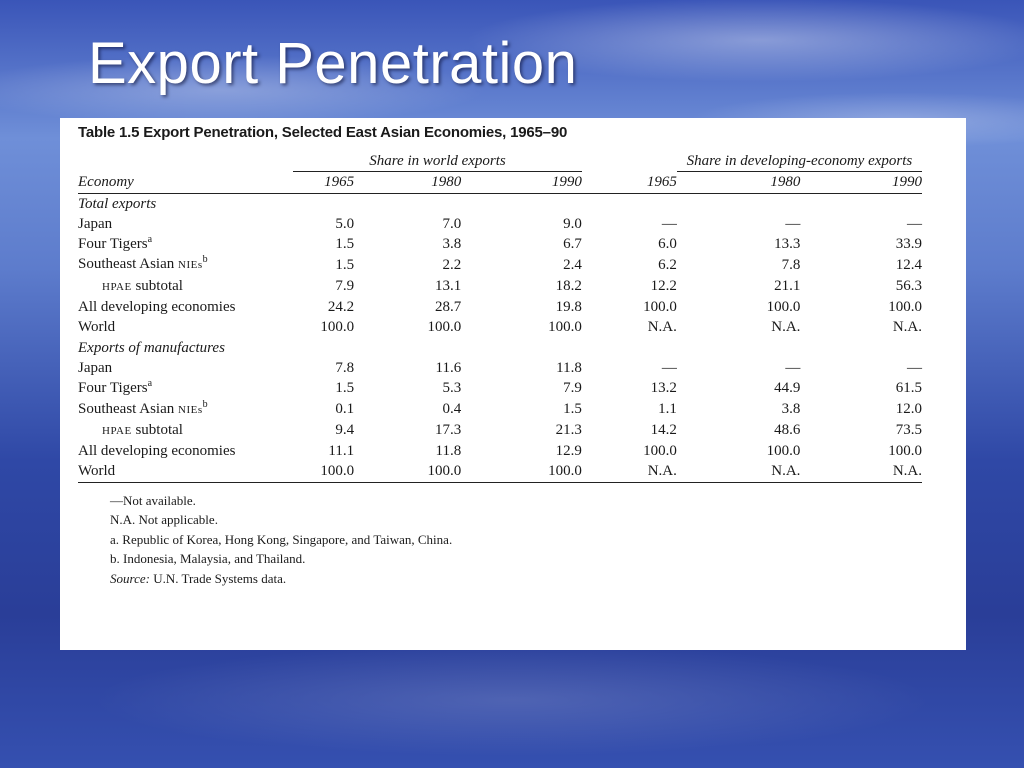 The image size is (1024, 768). Describe the element at coordinates (345, 430) in the screenshot. I see `table-cell: 9.4` at that location.